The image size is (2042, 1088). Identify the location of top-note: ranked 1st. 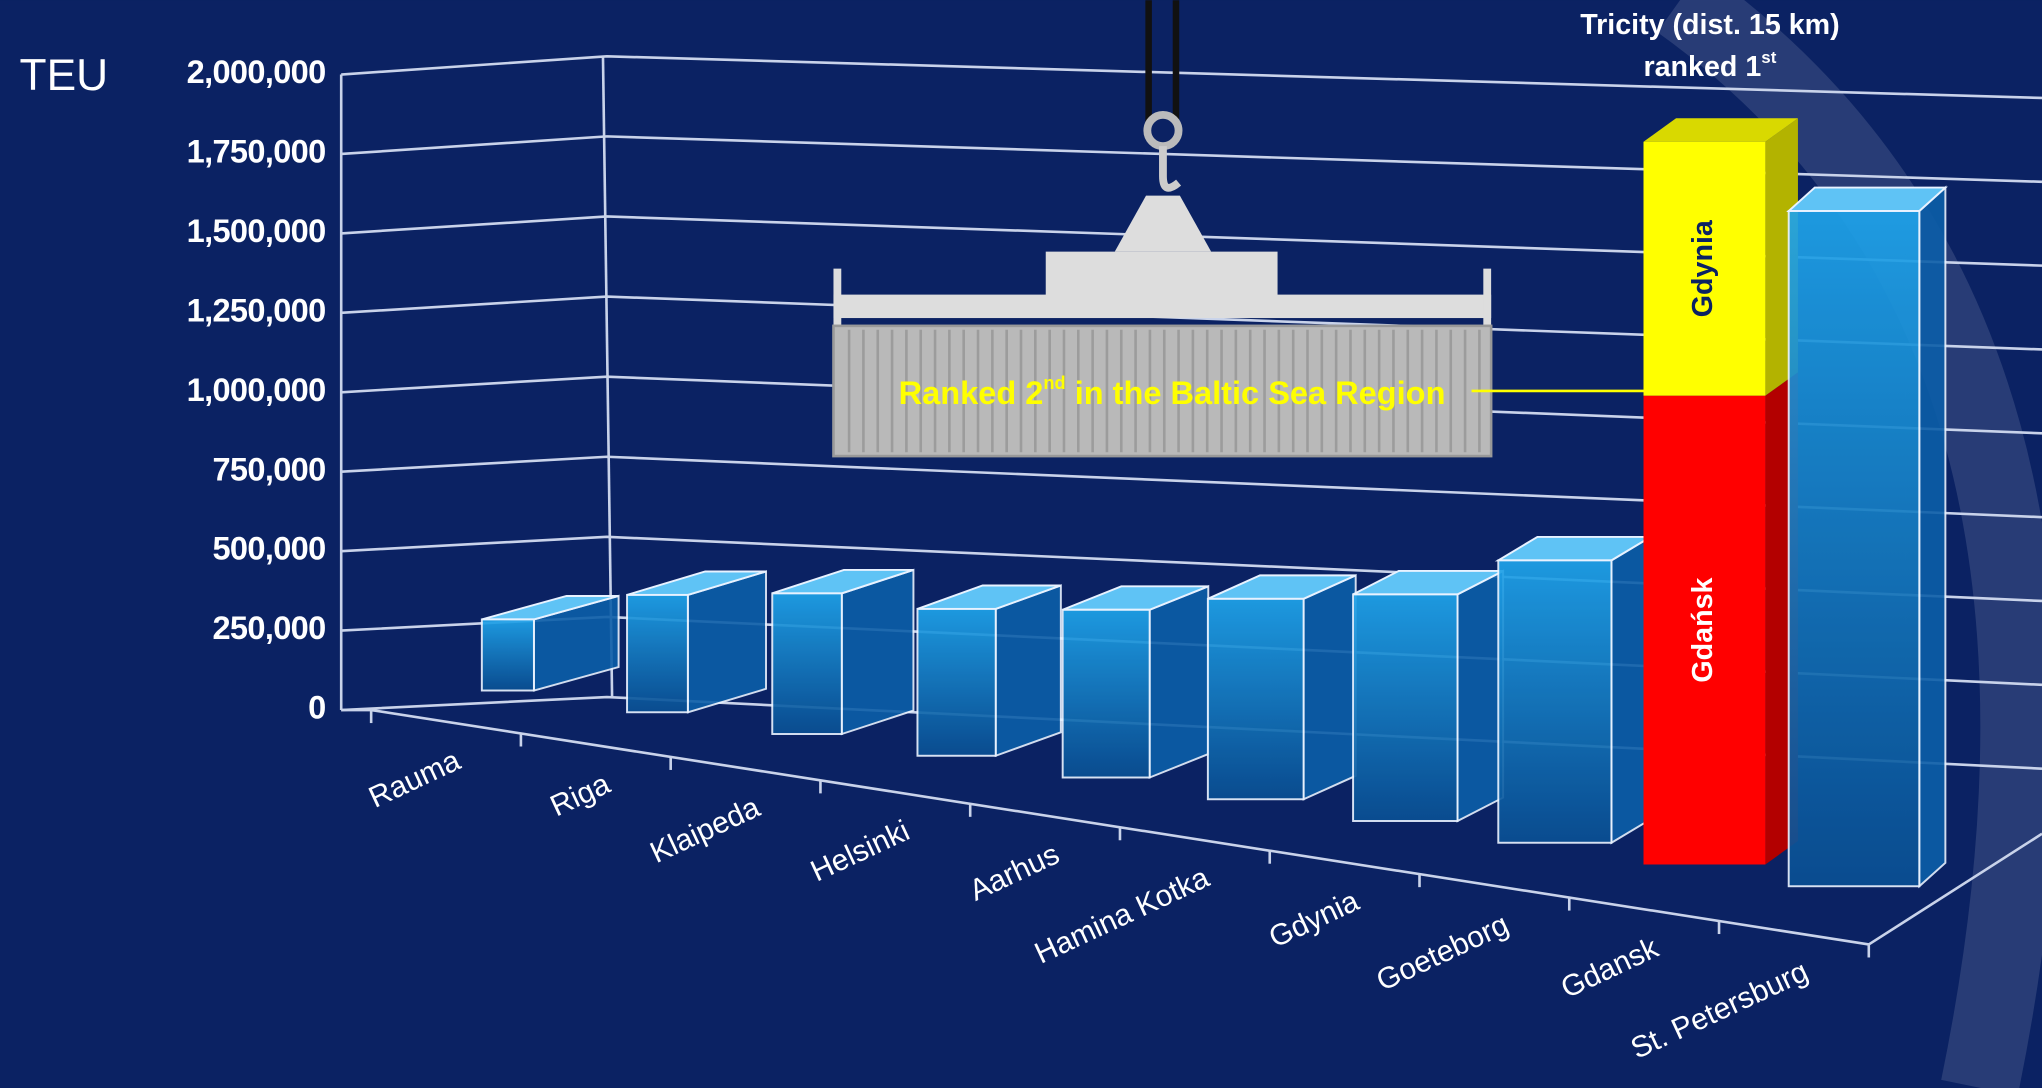
(1709, 65).